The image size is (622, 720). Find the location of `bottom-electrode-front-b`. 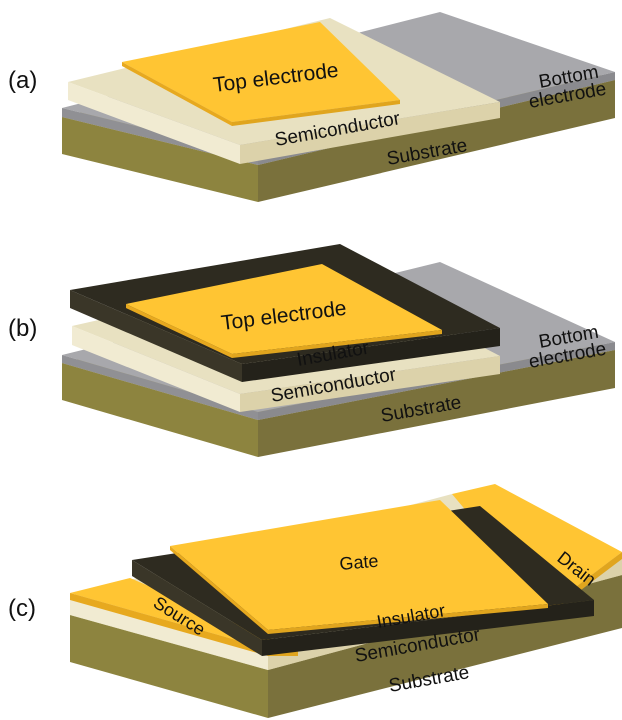

bottom-electrode-front-b is located at coordinates (160, 387).